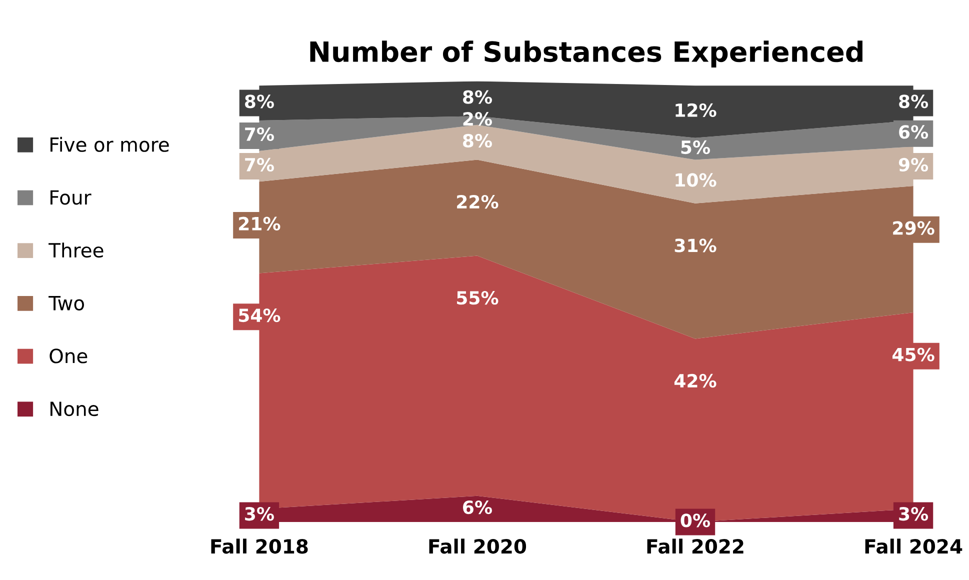 Image resolution: width=969 pixels, height=580 pixels. I want to click on data-label: 9%, so click(913, 165).